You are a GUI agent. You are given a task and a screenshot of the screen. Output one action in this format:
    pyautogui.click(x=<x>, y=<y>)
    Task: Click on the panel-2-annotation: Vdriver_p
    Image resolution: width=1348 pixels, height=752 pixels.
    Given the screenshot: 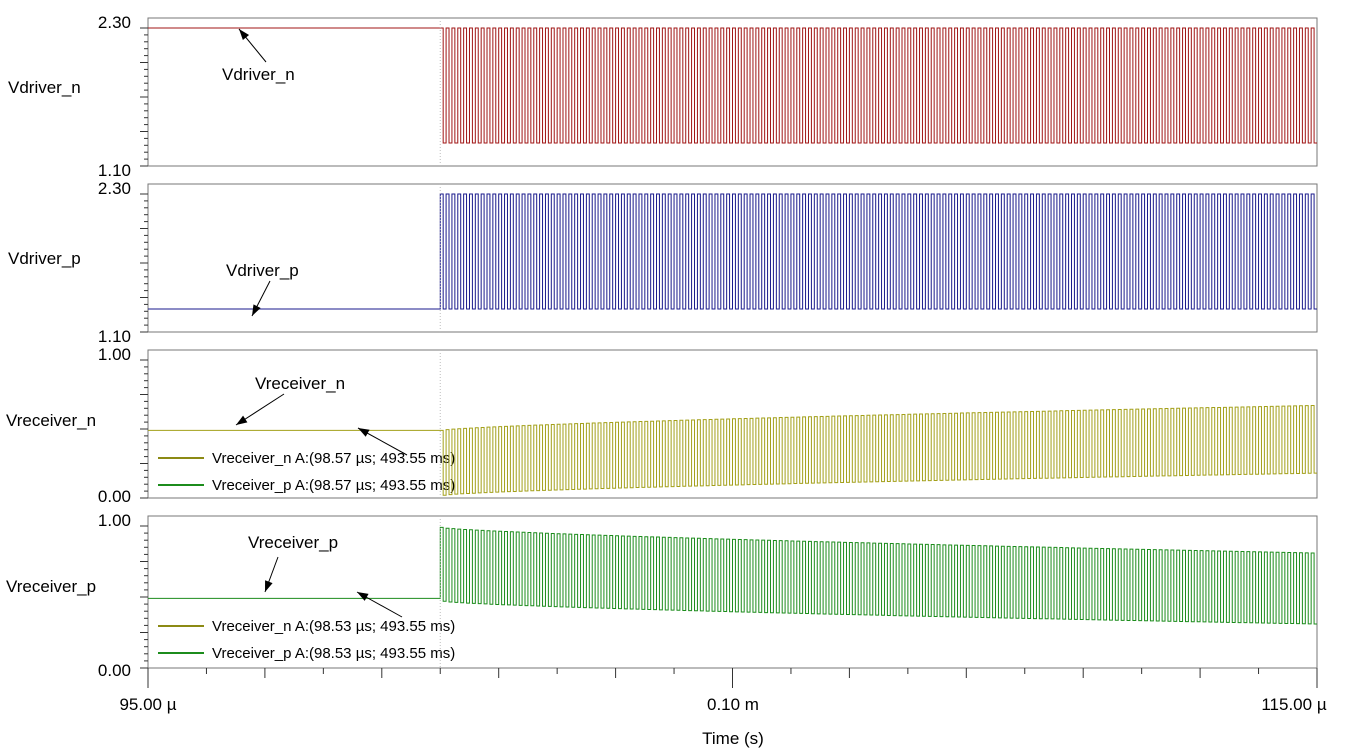 What is the action you would take?
    pyautogui.click(x=262, y=270)
    